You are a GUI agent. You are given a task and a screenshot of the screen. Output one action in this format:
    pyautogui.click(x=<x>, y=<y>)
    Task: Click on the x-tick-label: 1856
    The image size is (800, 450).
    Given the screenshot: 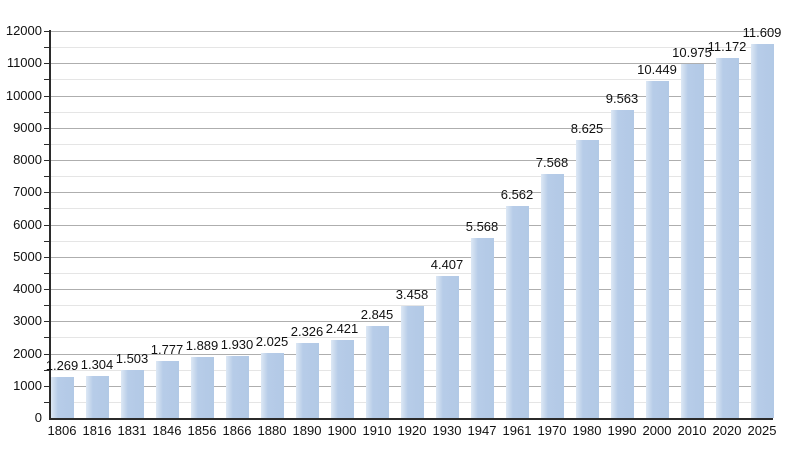 What is the action you would take?
    pyautogui.click(x=202, y=430)
    